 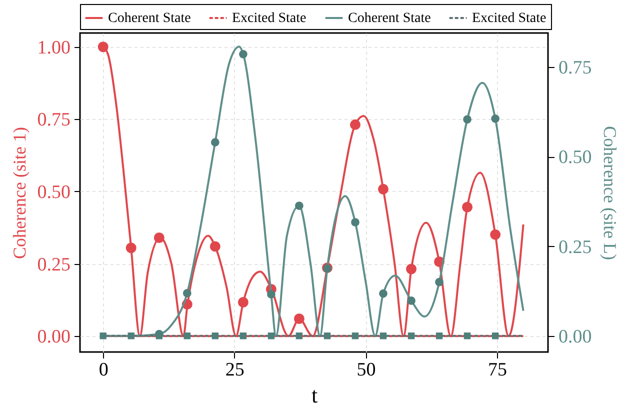 What do you see at coordinates (103, 370) in the screenshot?
I see `x-tick-label: 0` at bounding box center [103, 370].